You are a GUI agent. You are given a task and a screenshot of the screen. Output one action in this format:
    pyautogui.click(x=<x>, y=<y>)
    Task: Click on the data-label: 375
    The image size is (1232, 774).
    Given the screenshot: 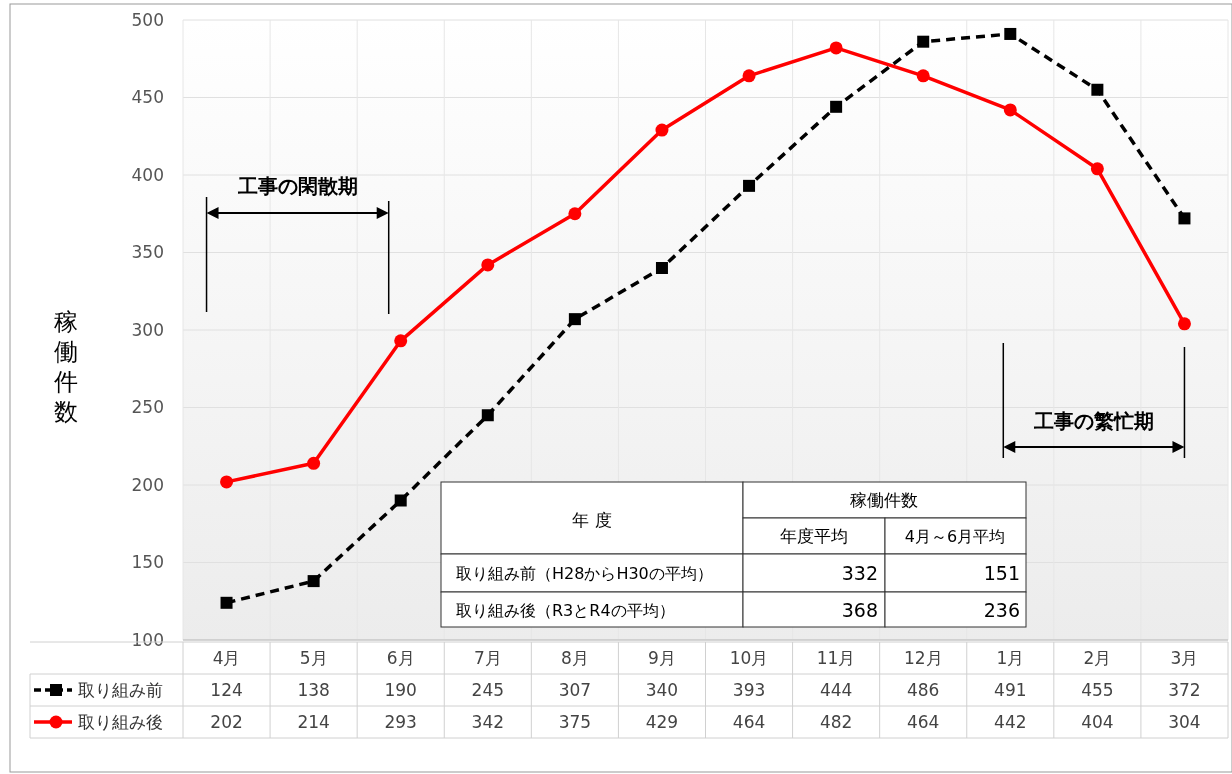 What is the action you would take?
    pyautogui.click(x=575, y=721)
    